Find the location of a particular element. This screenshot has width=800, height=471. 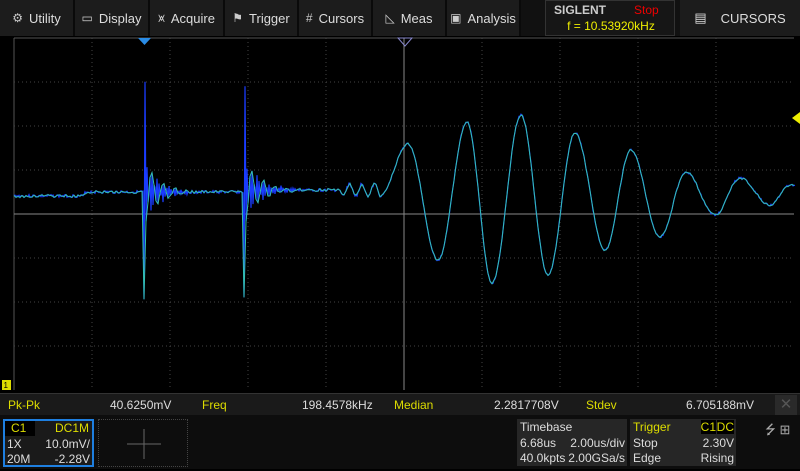

meas-name: Freq is located at coordinates (214, 405).